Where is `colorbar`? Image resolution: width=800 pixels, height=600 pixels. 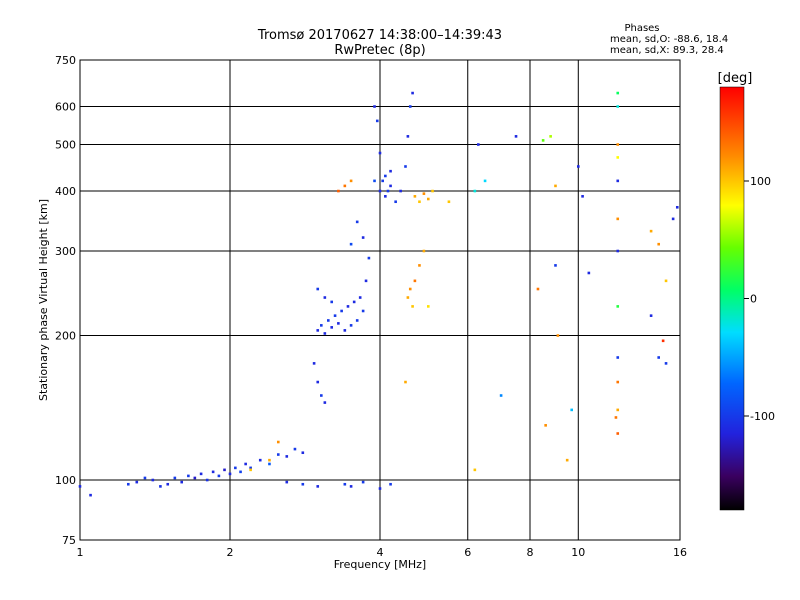
colorbar is located at coordinates (732, 298).